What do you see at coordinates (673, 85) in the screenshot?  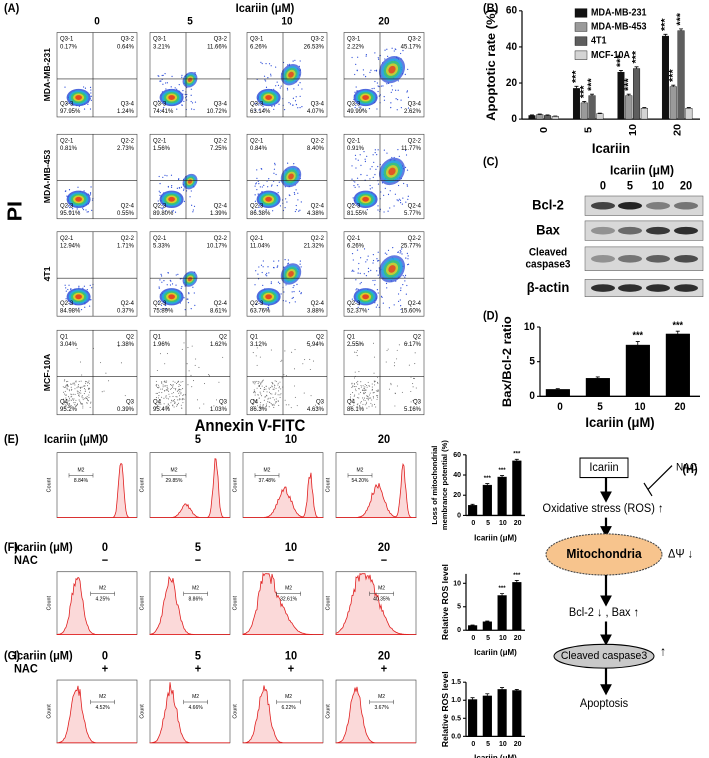 I see `error-bar` at bounding box center [673, 85].